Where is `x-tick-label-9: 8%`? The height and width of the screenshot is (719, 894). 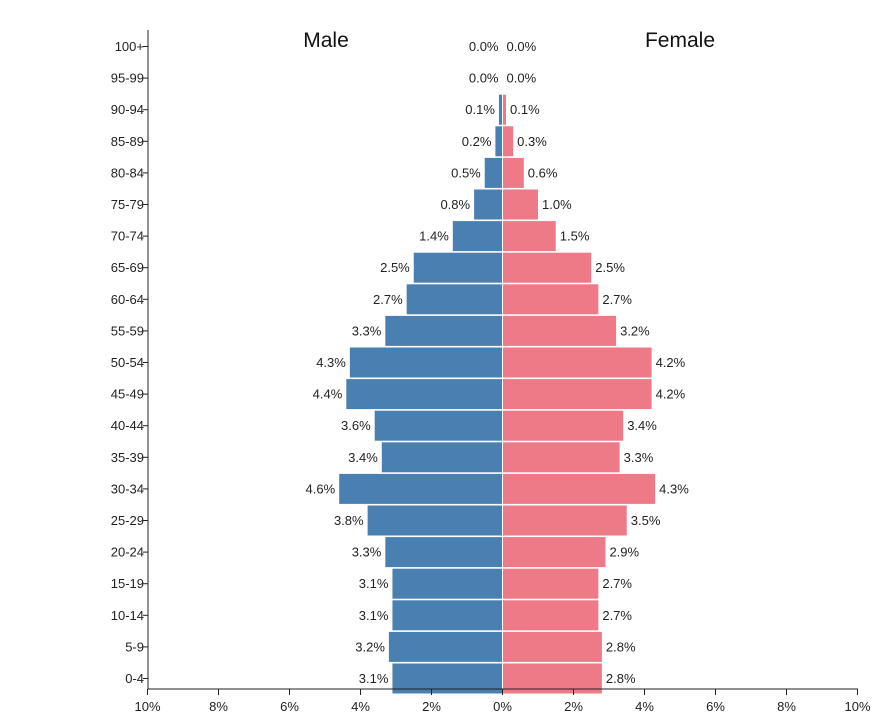
x-tick-label-9: 8% is located at coordinates (786, 706).